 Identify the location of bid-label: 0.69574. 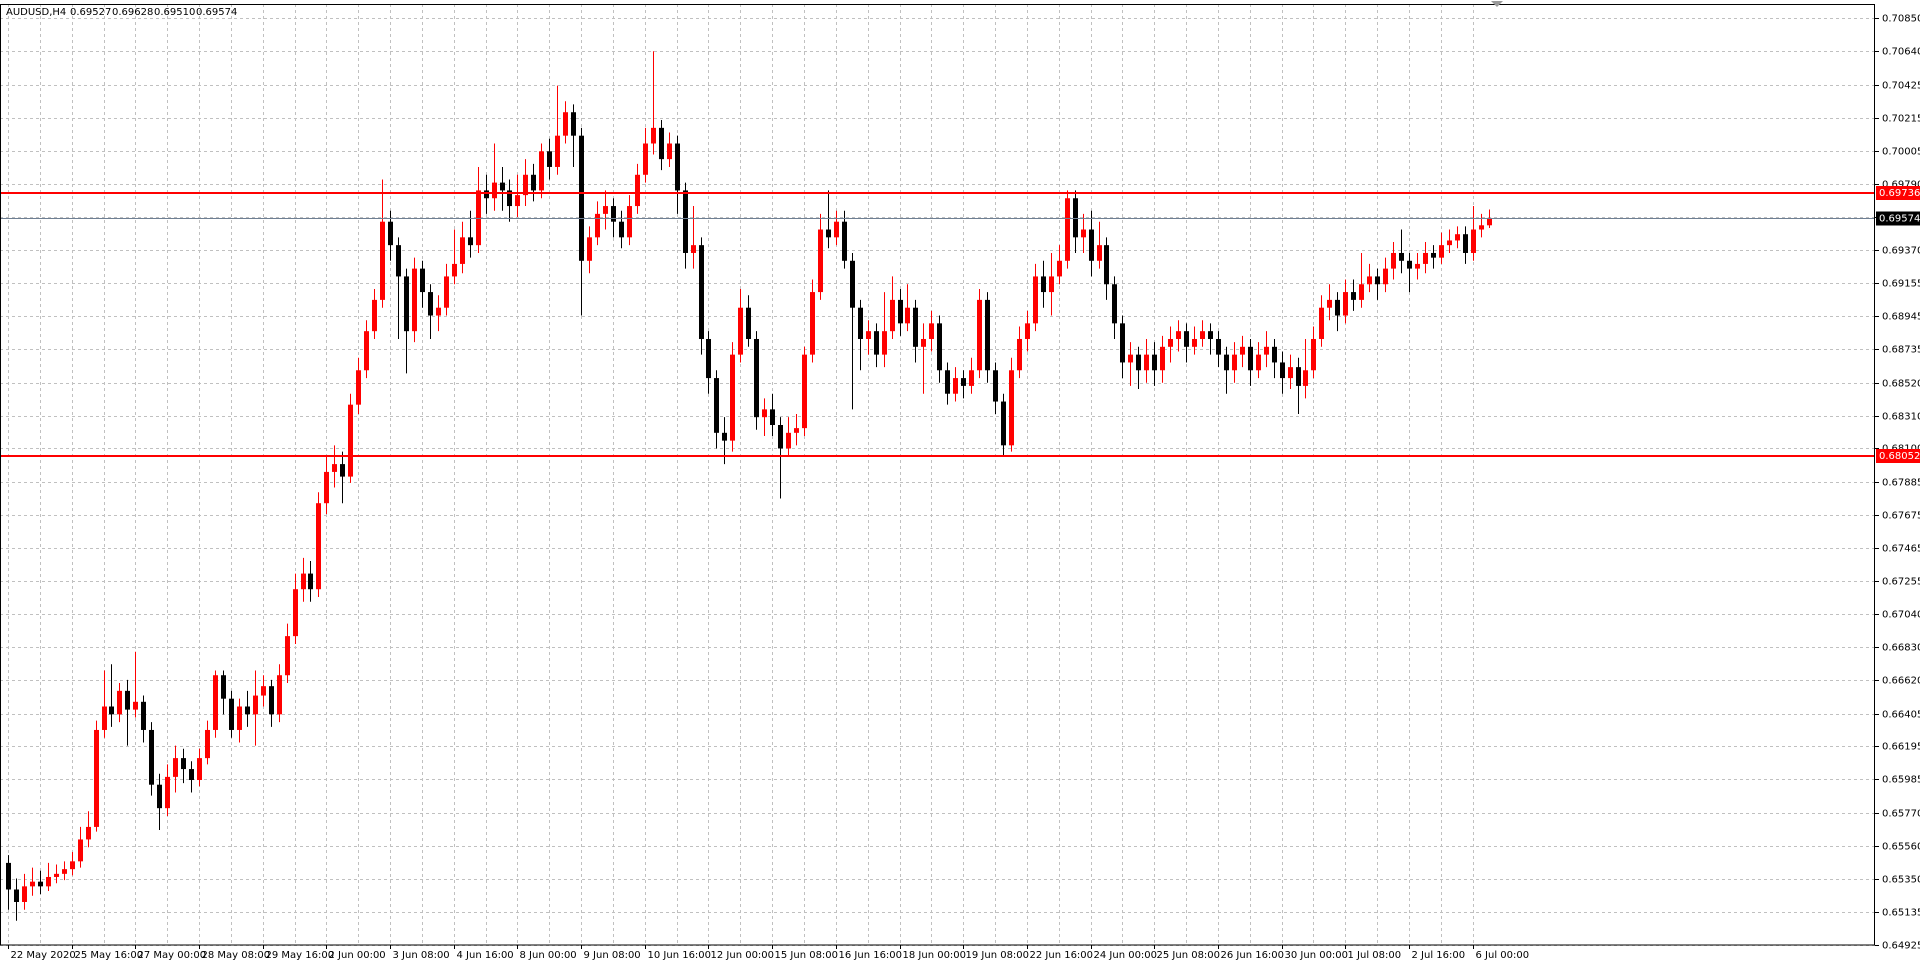
(1899, 219).